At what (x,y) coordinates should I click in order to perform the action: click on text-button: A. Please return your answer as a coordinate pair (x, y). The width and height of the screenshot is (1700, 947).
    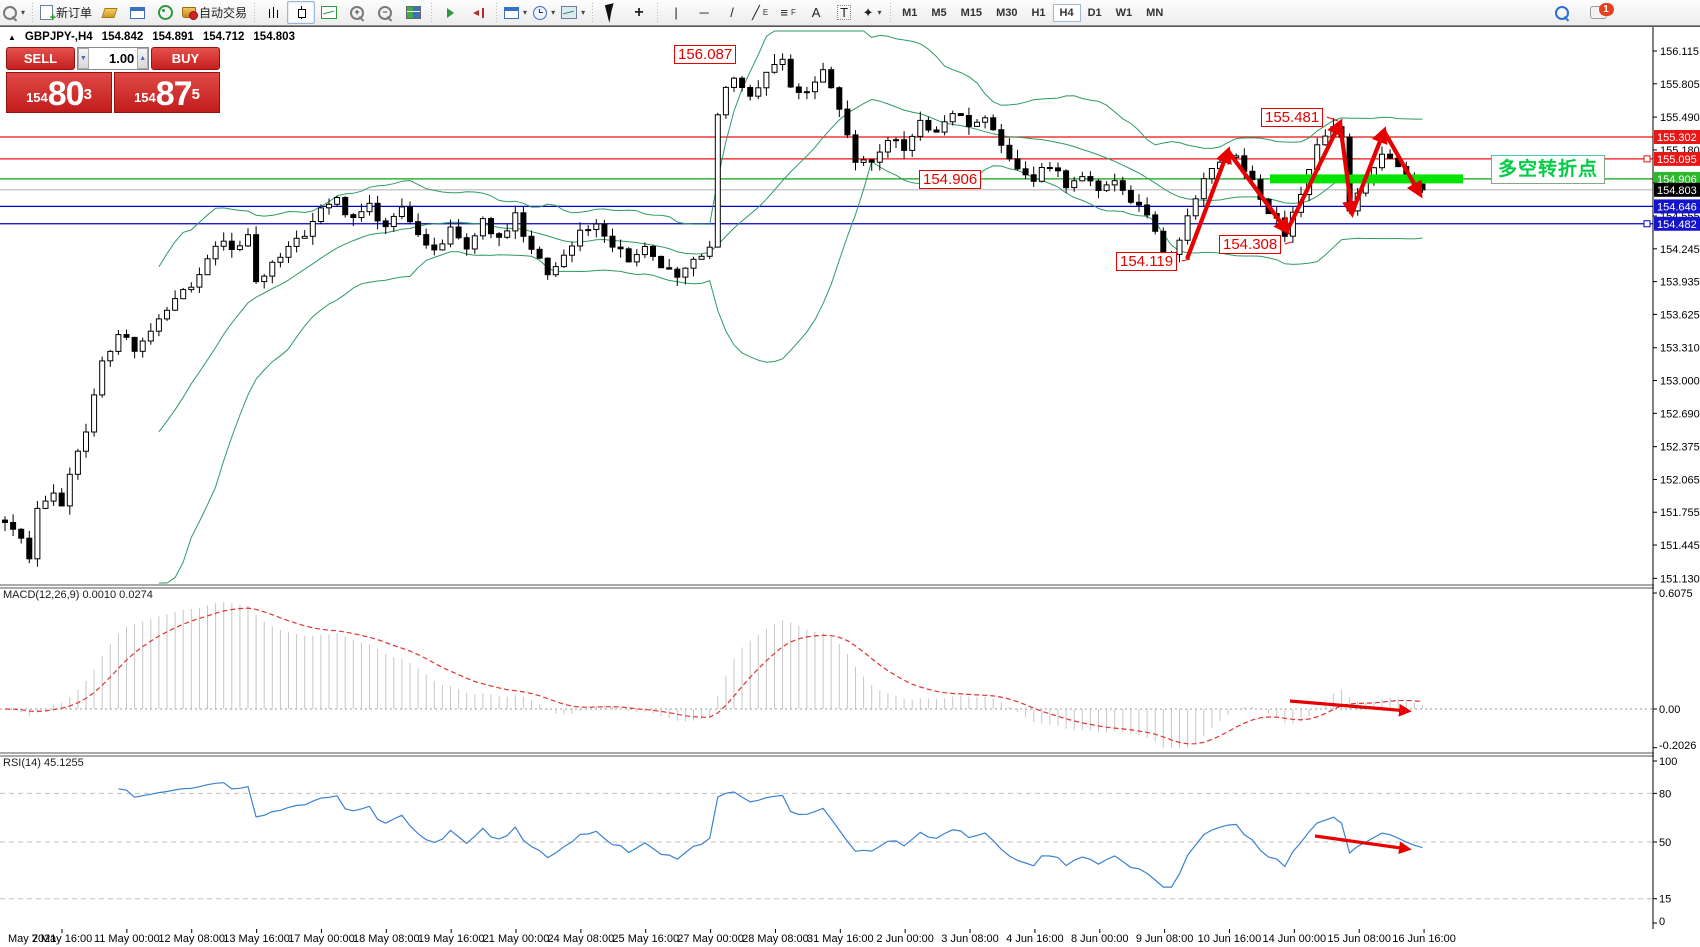
    Looking at the image, I should click on (816, 12).